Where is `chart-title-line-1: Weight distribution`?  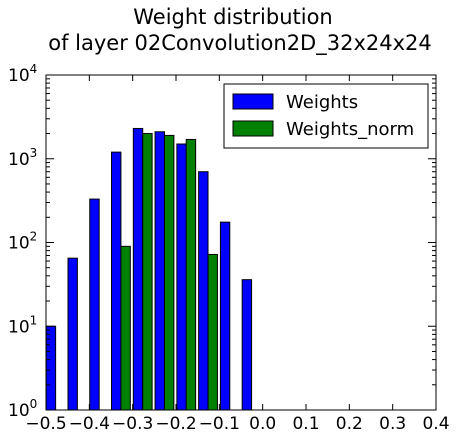
chart-title-line-1: Weight distribution is located at coordinates (233, 17).